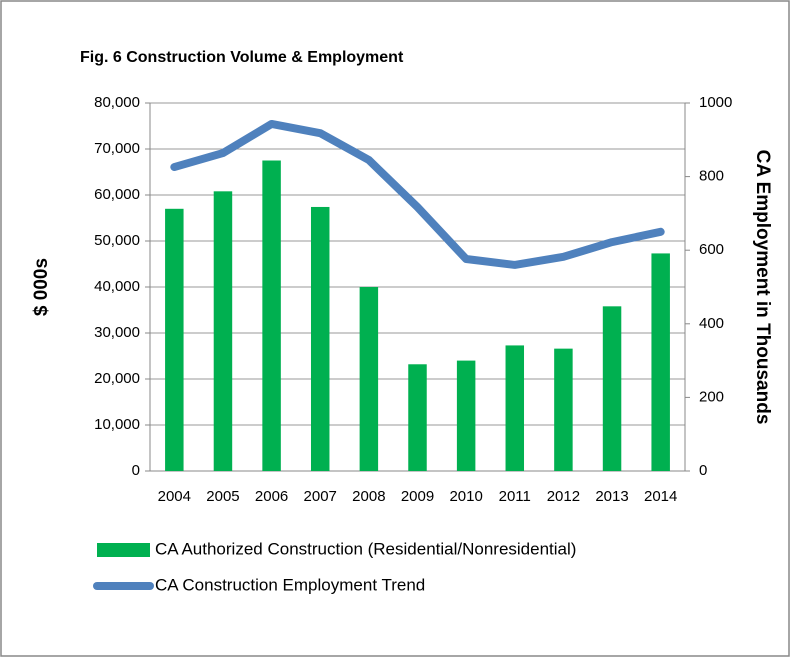  I want to click on x-tick-label: 2008, so click(368, 496).